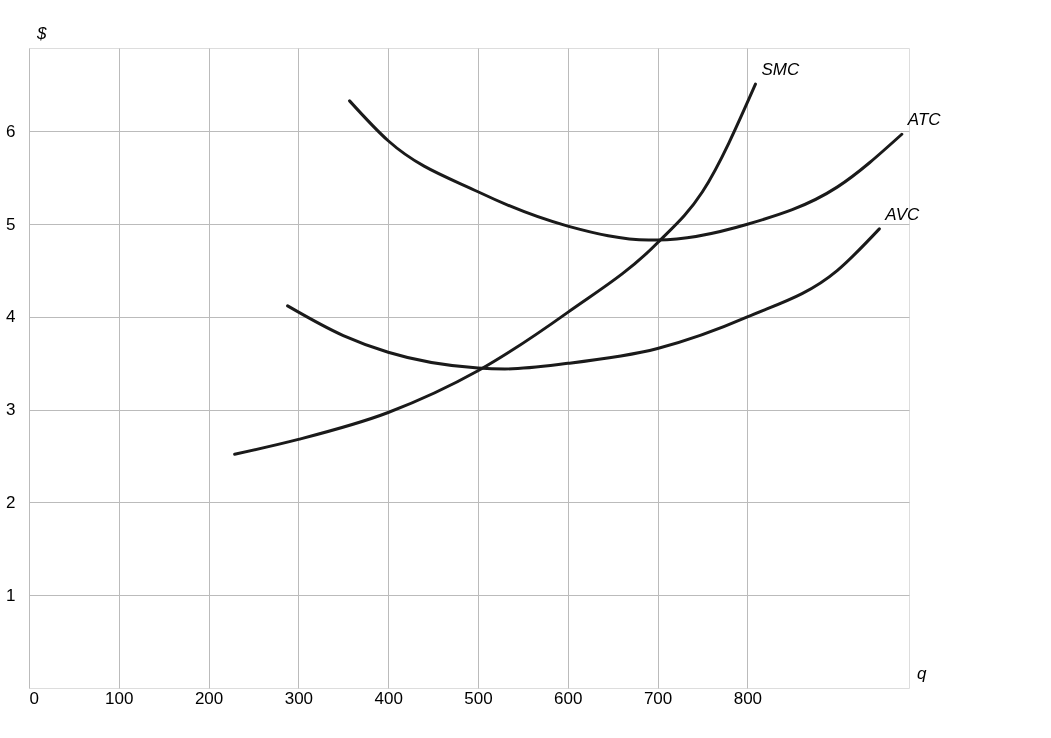 Image resolution: width=1051 pixels, height=738 pixels. Describe the element at coordinates (780, 70) in the screenshot. I see `series-label: SMC` at that location.